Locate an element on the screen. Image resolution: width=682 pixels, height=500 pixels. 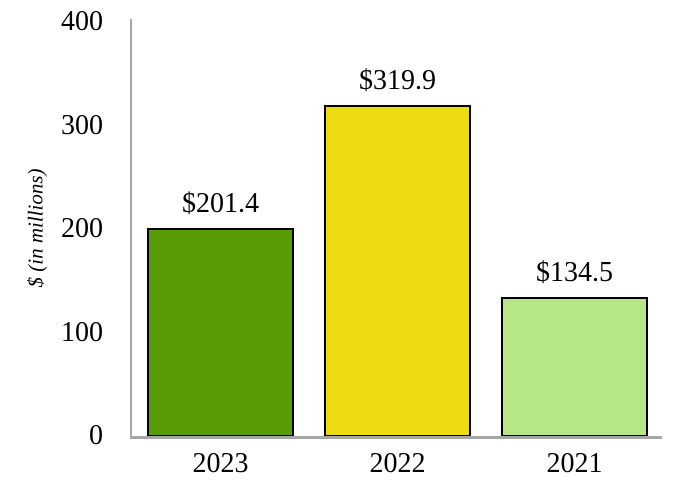
y-tick-label: 0 is located at coordinates (96, 435).